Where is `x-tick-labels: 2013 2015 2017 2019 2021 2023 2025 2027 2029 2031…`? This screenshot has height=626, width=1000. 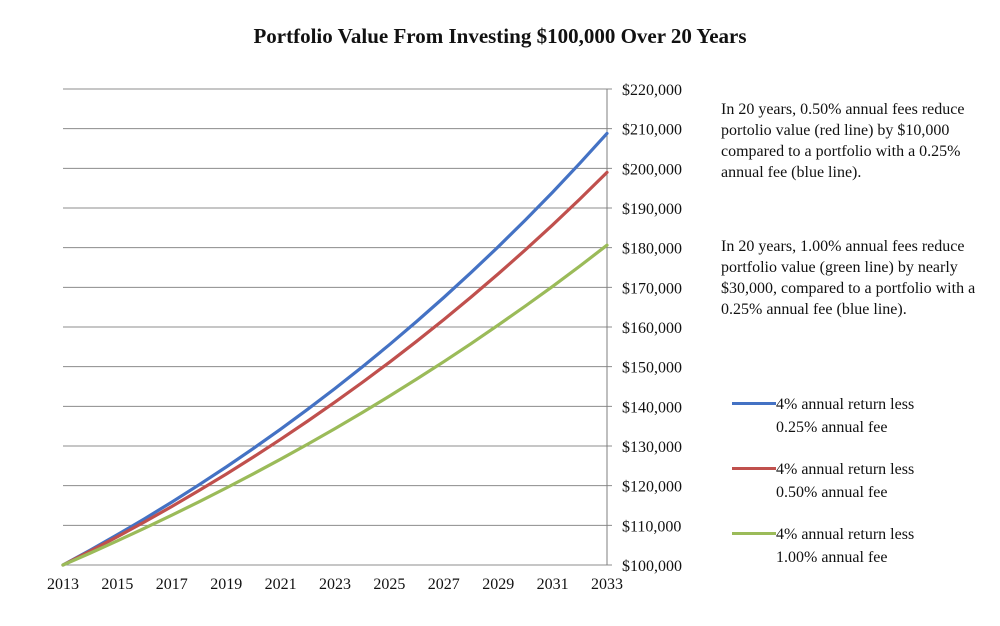
x-tick-labels: 2013 2015 2017 2019 2021 2023 2025 2027 2029 2031… is located at coordinates (335, 584).